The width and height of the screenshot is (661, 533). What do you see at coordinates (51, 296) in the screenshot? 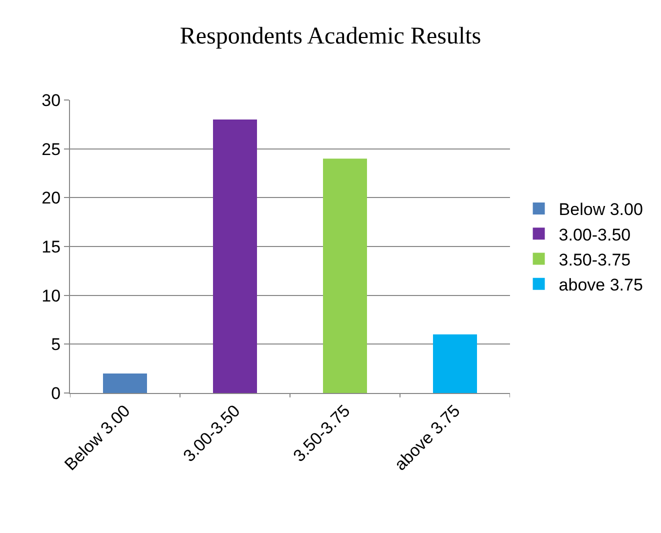
I see `y-tick-label: 10` at bounding box center [51, 296].